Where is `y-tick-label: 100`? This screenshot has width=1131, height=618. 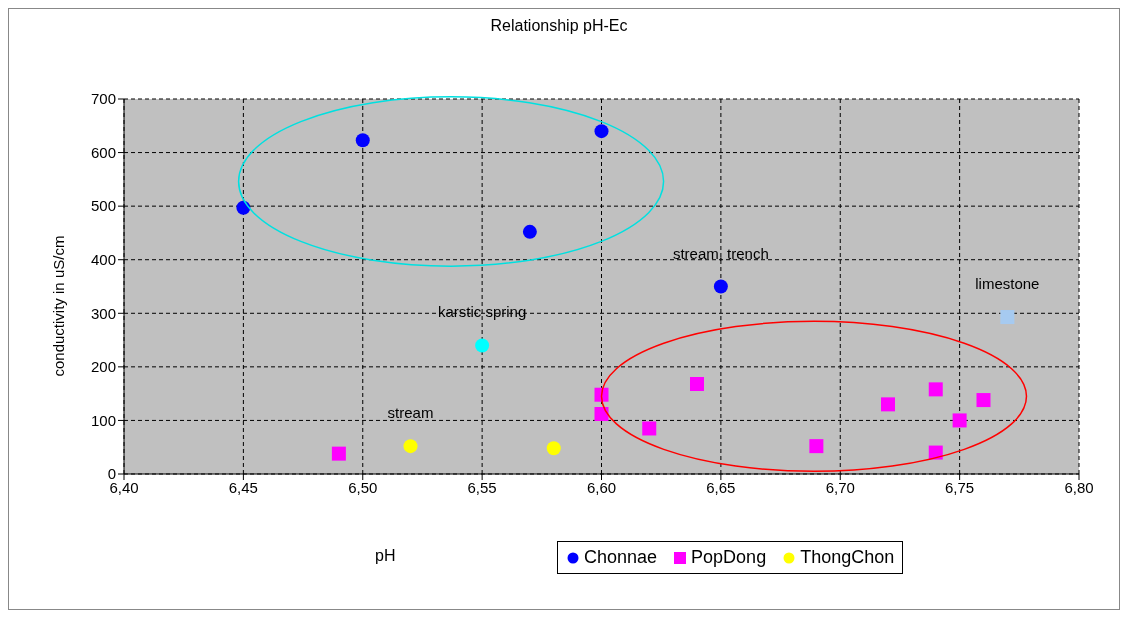 y-tick-label: 100 is located at coordinates (103, 420).